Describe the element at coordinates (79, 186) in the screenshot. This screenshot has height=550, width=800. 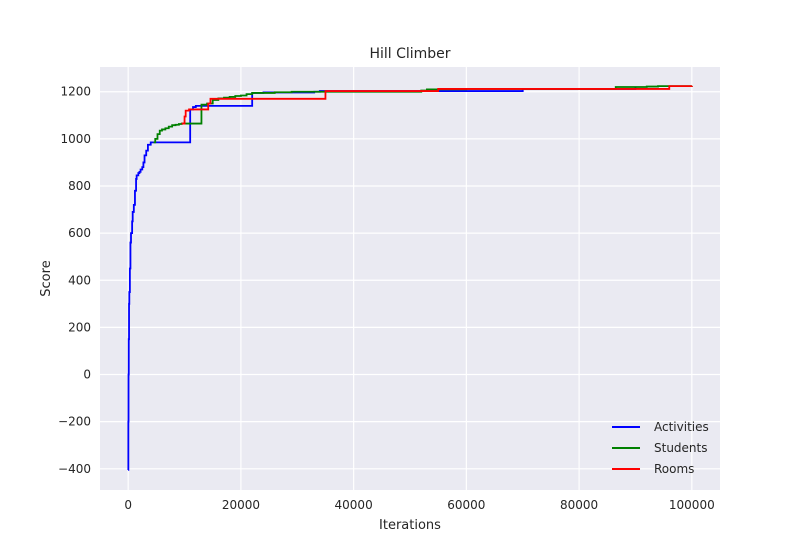
I see `y-tick-label: 800` at that location.